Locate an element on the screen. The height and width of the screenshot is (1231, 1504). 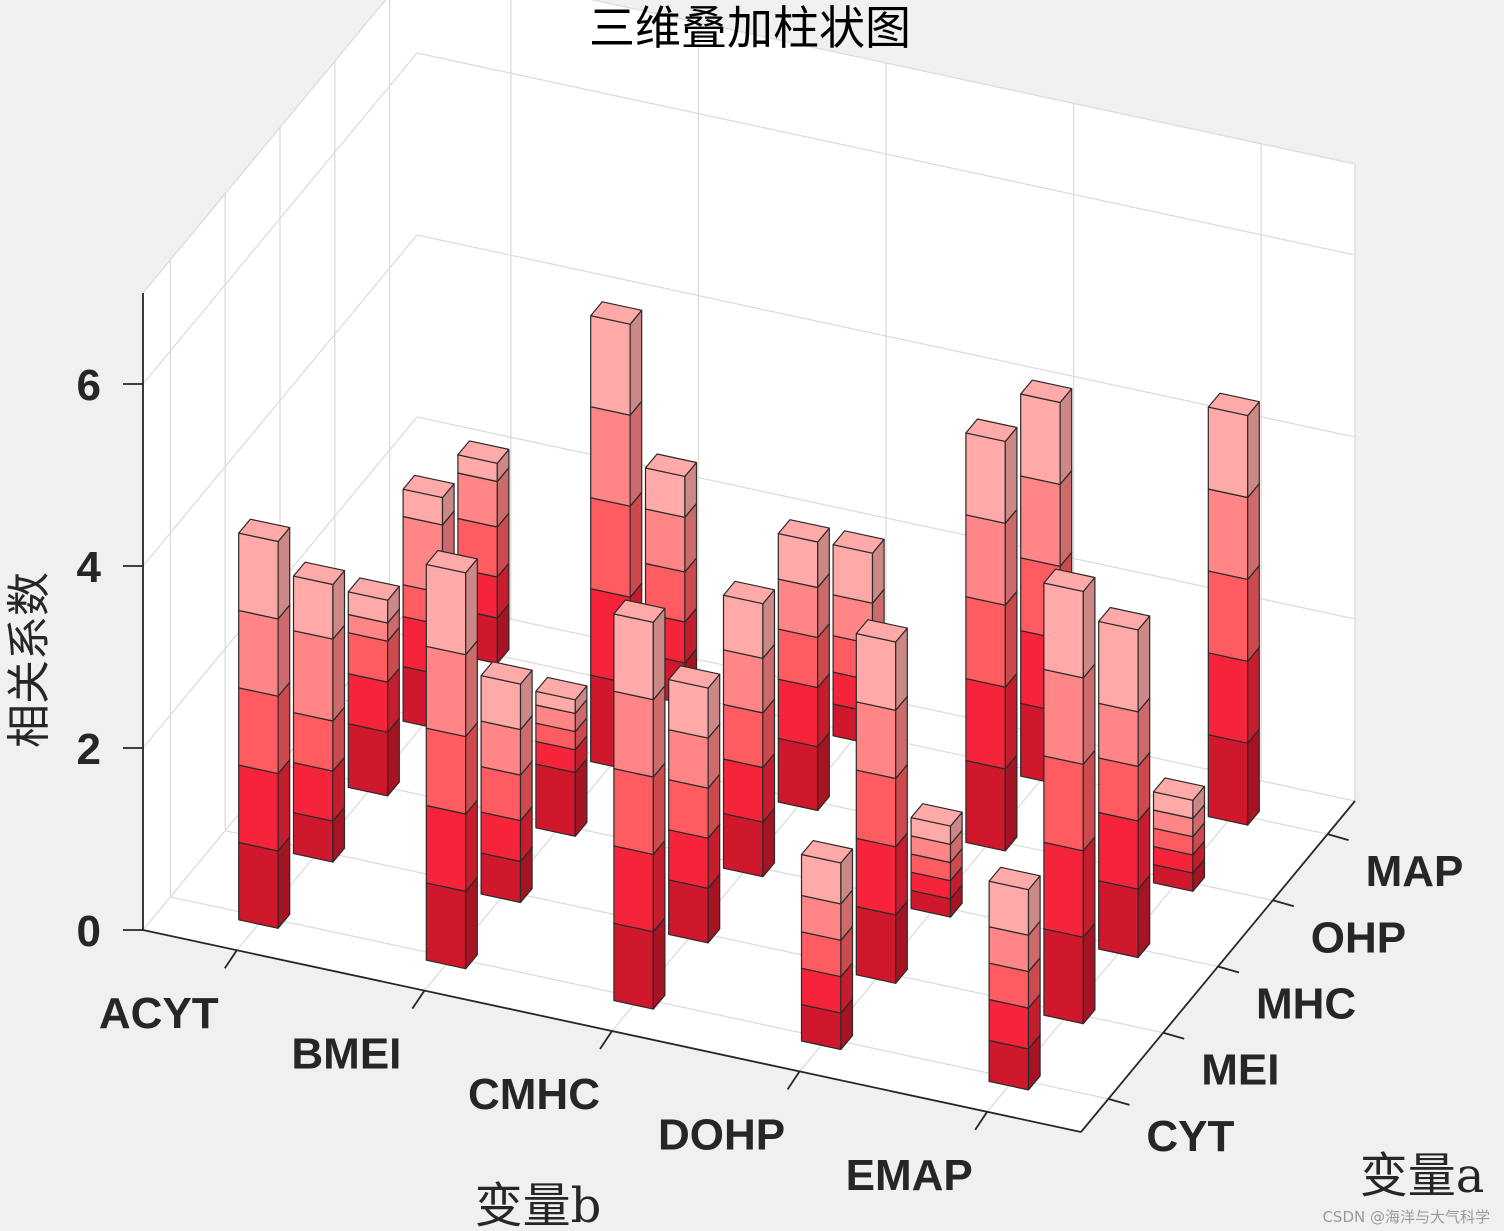
x-axis-title: 变量b is located at coordinates (538, 1204).